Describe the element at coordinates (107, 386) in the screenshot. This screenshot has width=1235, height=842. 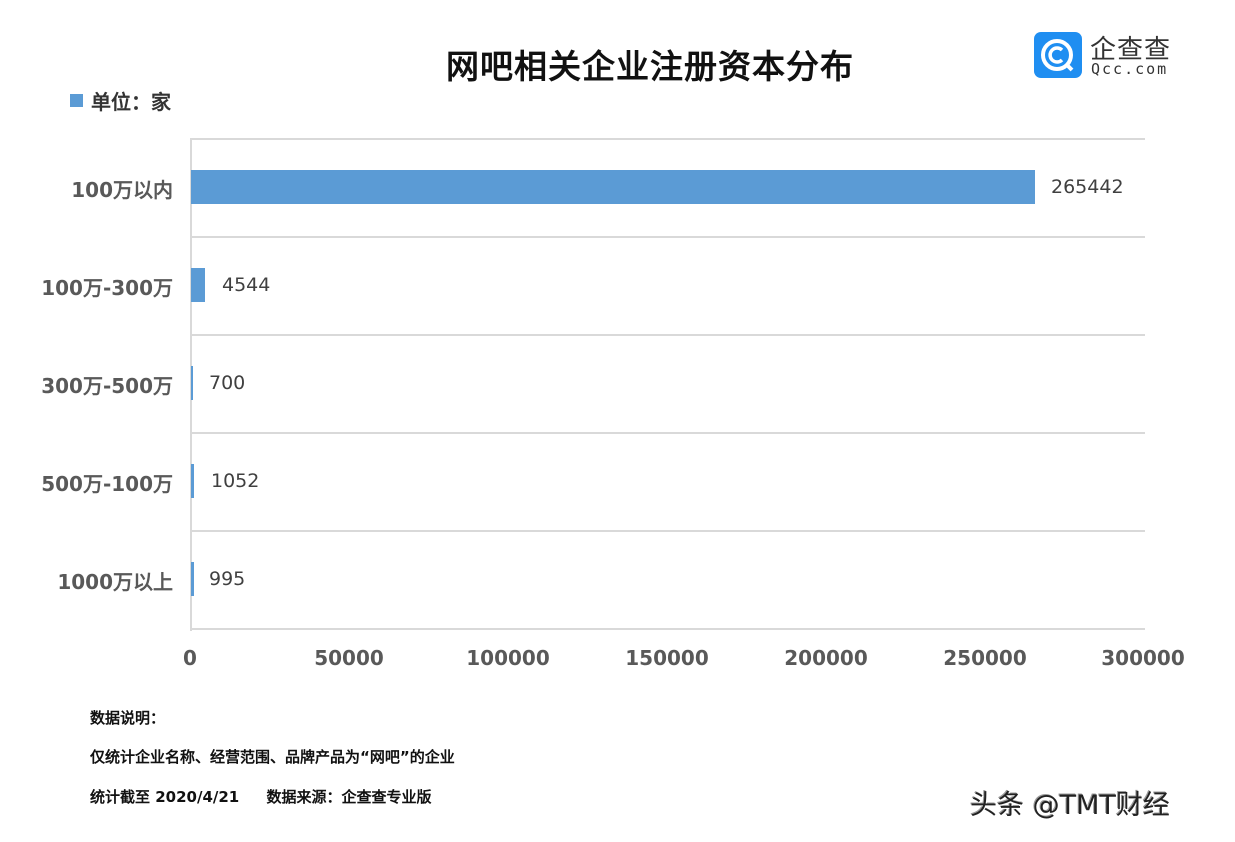
I see `category-label: 300万-500万` at that location.